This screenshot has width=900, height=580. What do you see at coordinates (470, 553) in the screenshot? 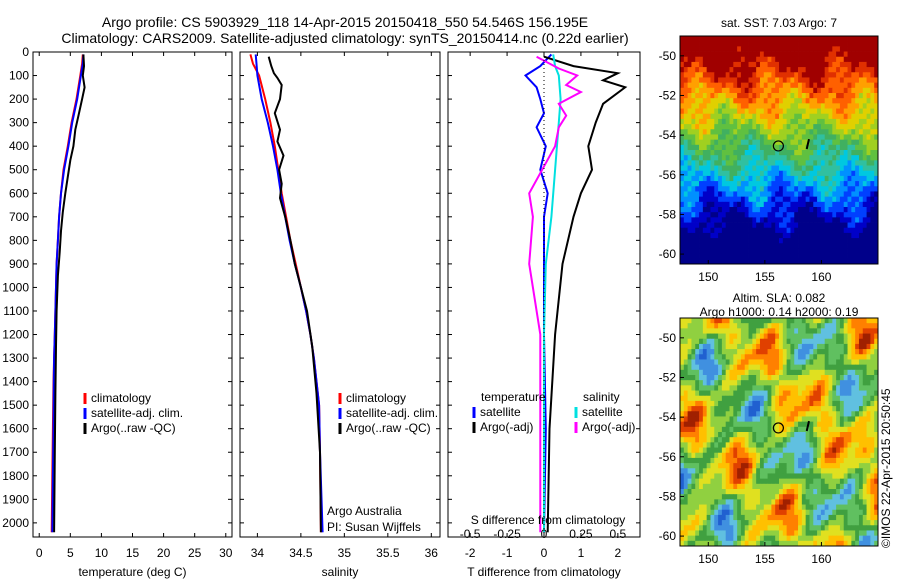
I see `x-tick-label: -2` at bounding box center [470, 553].